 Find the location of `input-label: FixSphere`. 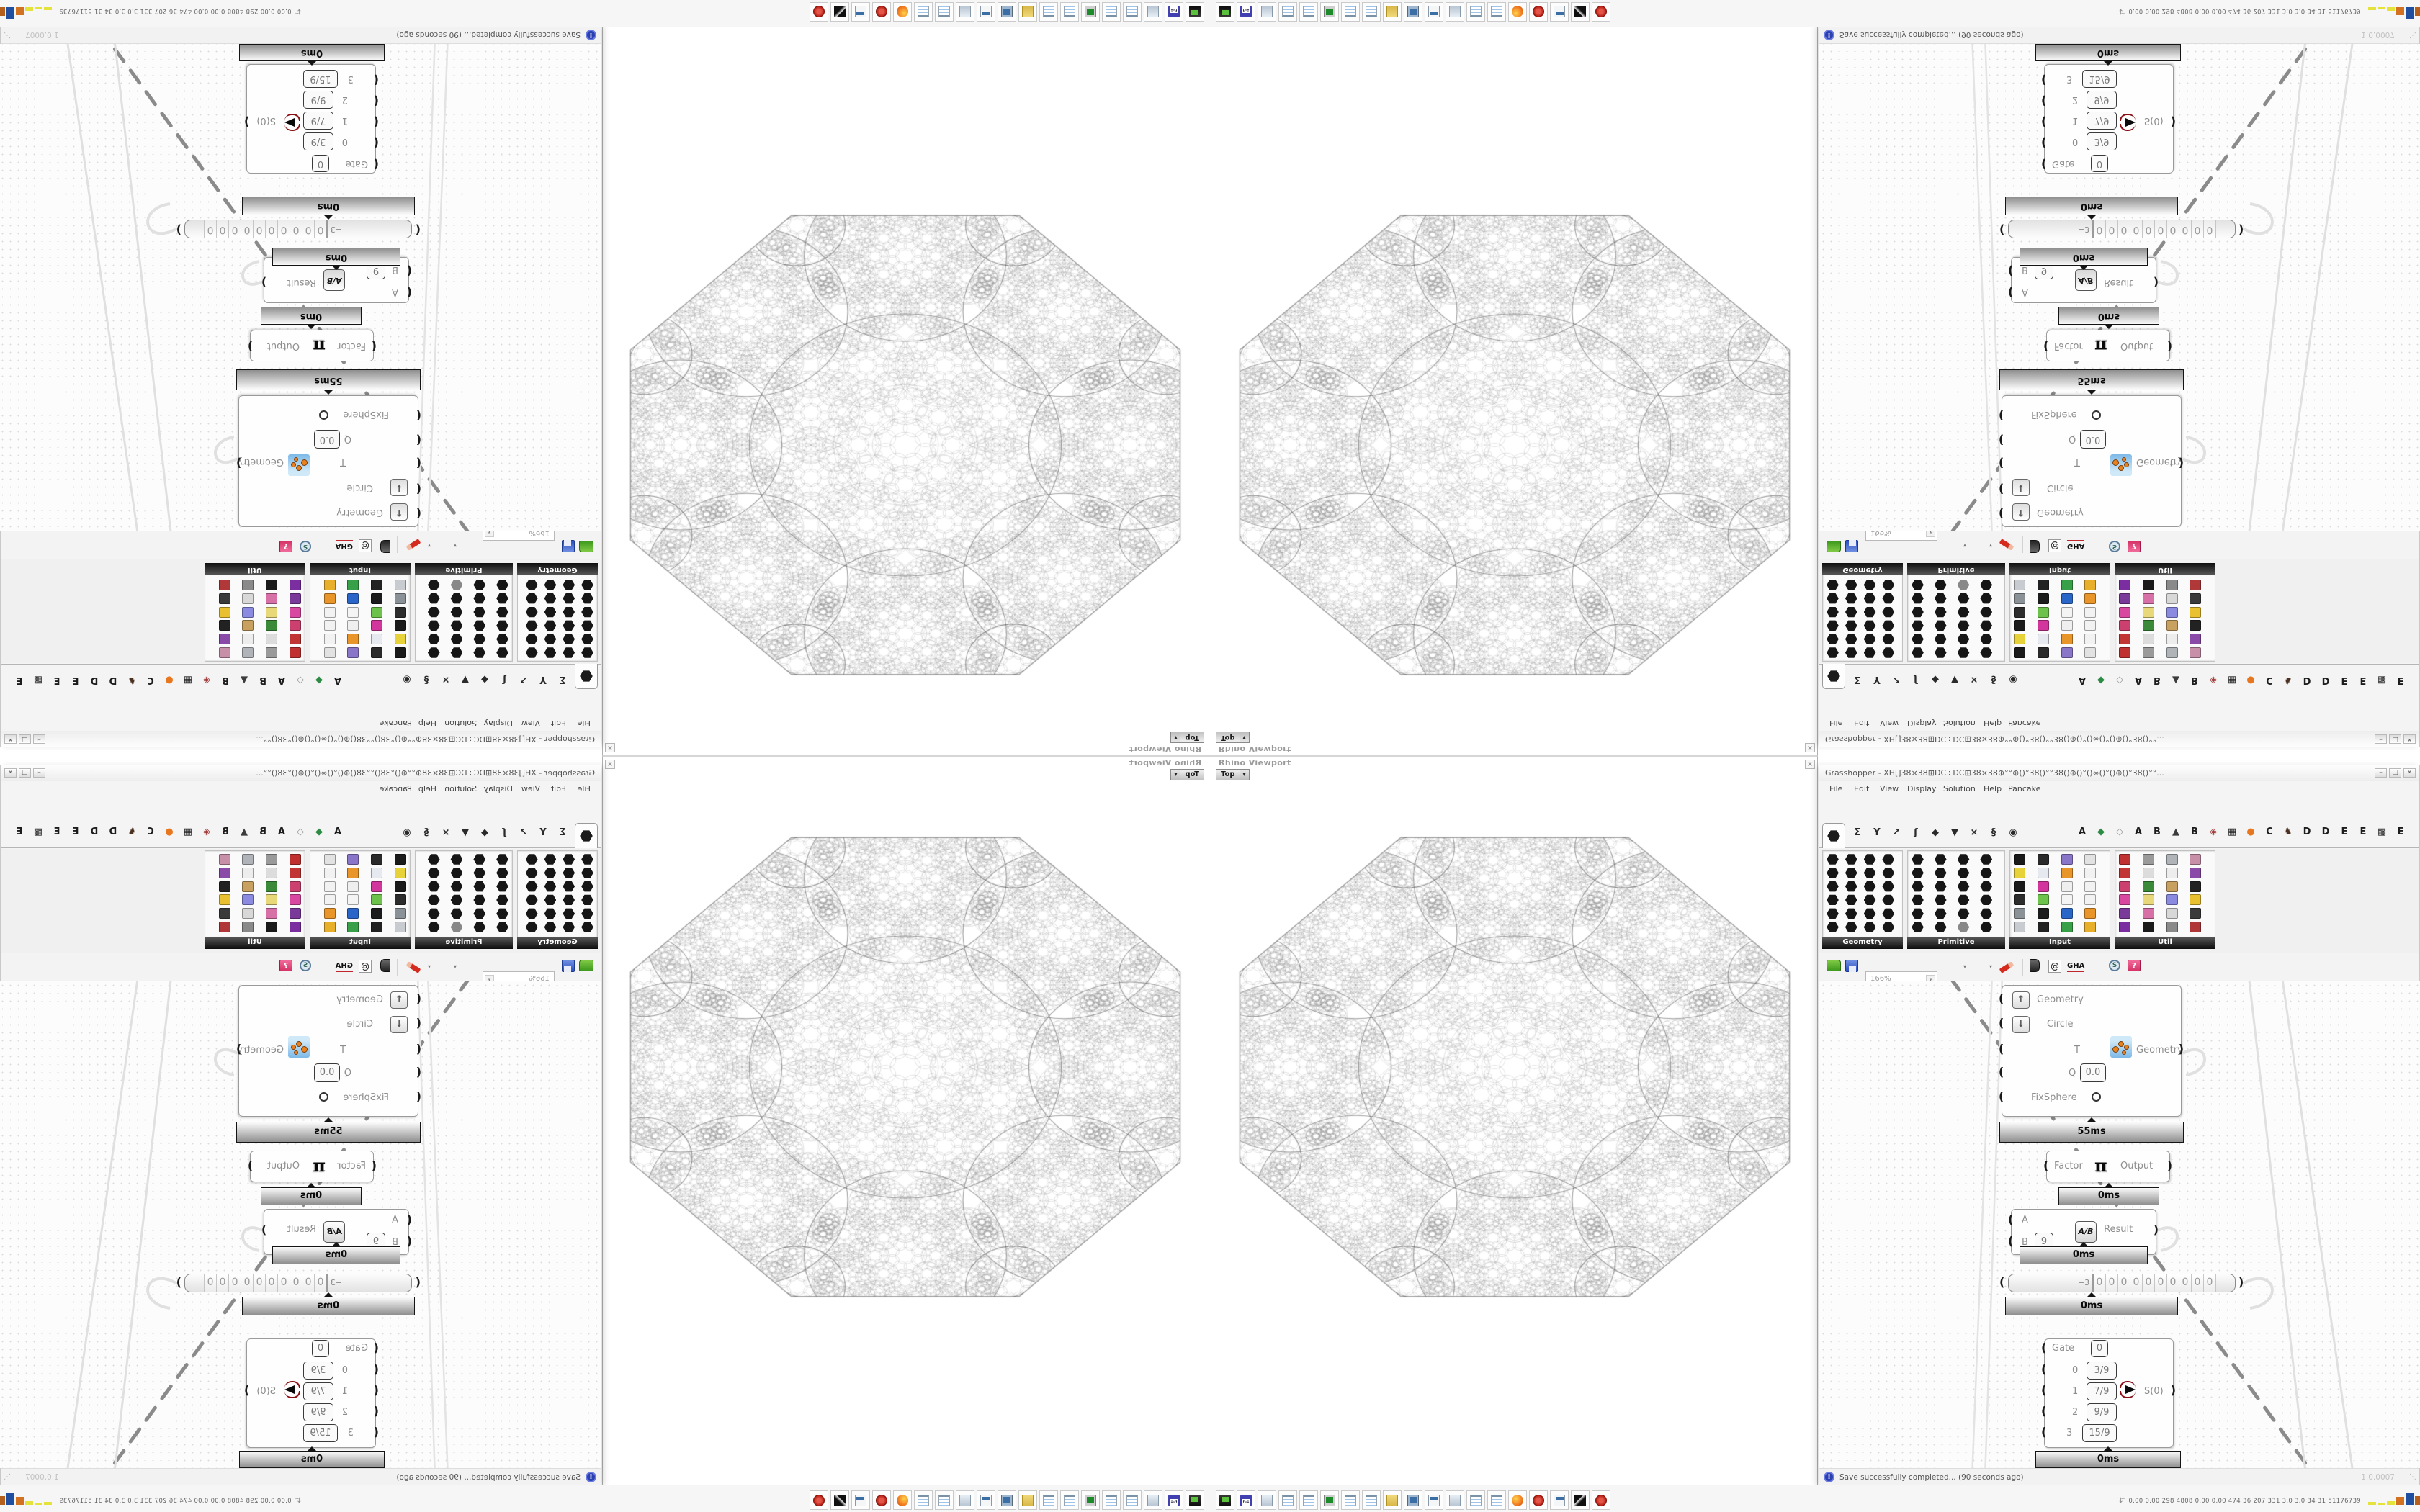

input-label: FixSphere is located at coordinates (366, 1097).